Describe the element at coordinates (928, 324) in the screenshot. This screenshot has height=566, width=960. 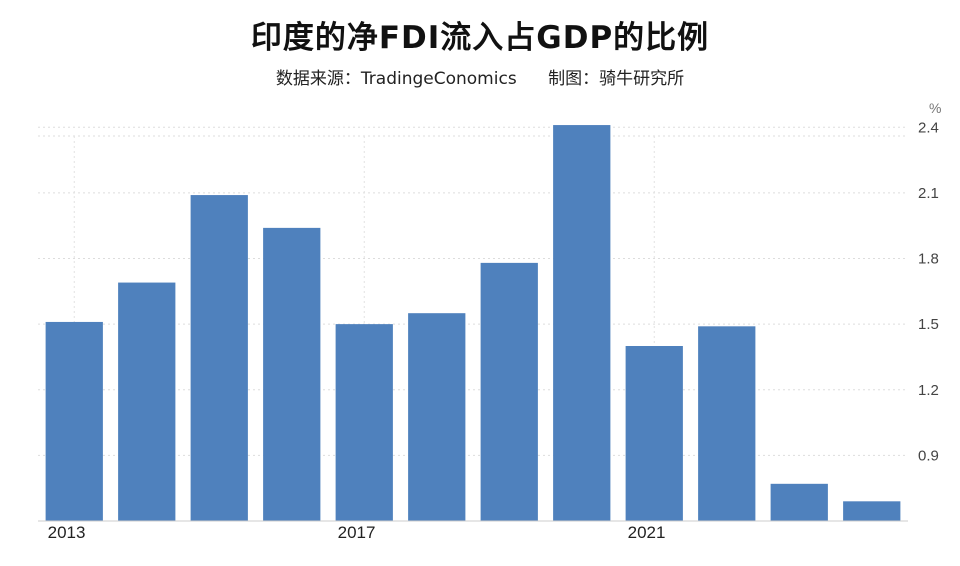
I see `y-tick-label: 1.5` at that location.